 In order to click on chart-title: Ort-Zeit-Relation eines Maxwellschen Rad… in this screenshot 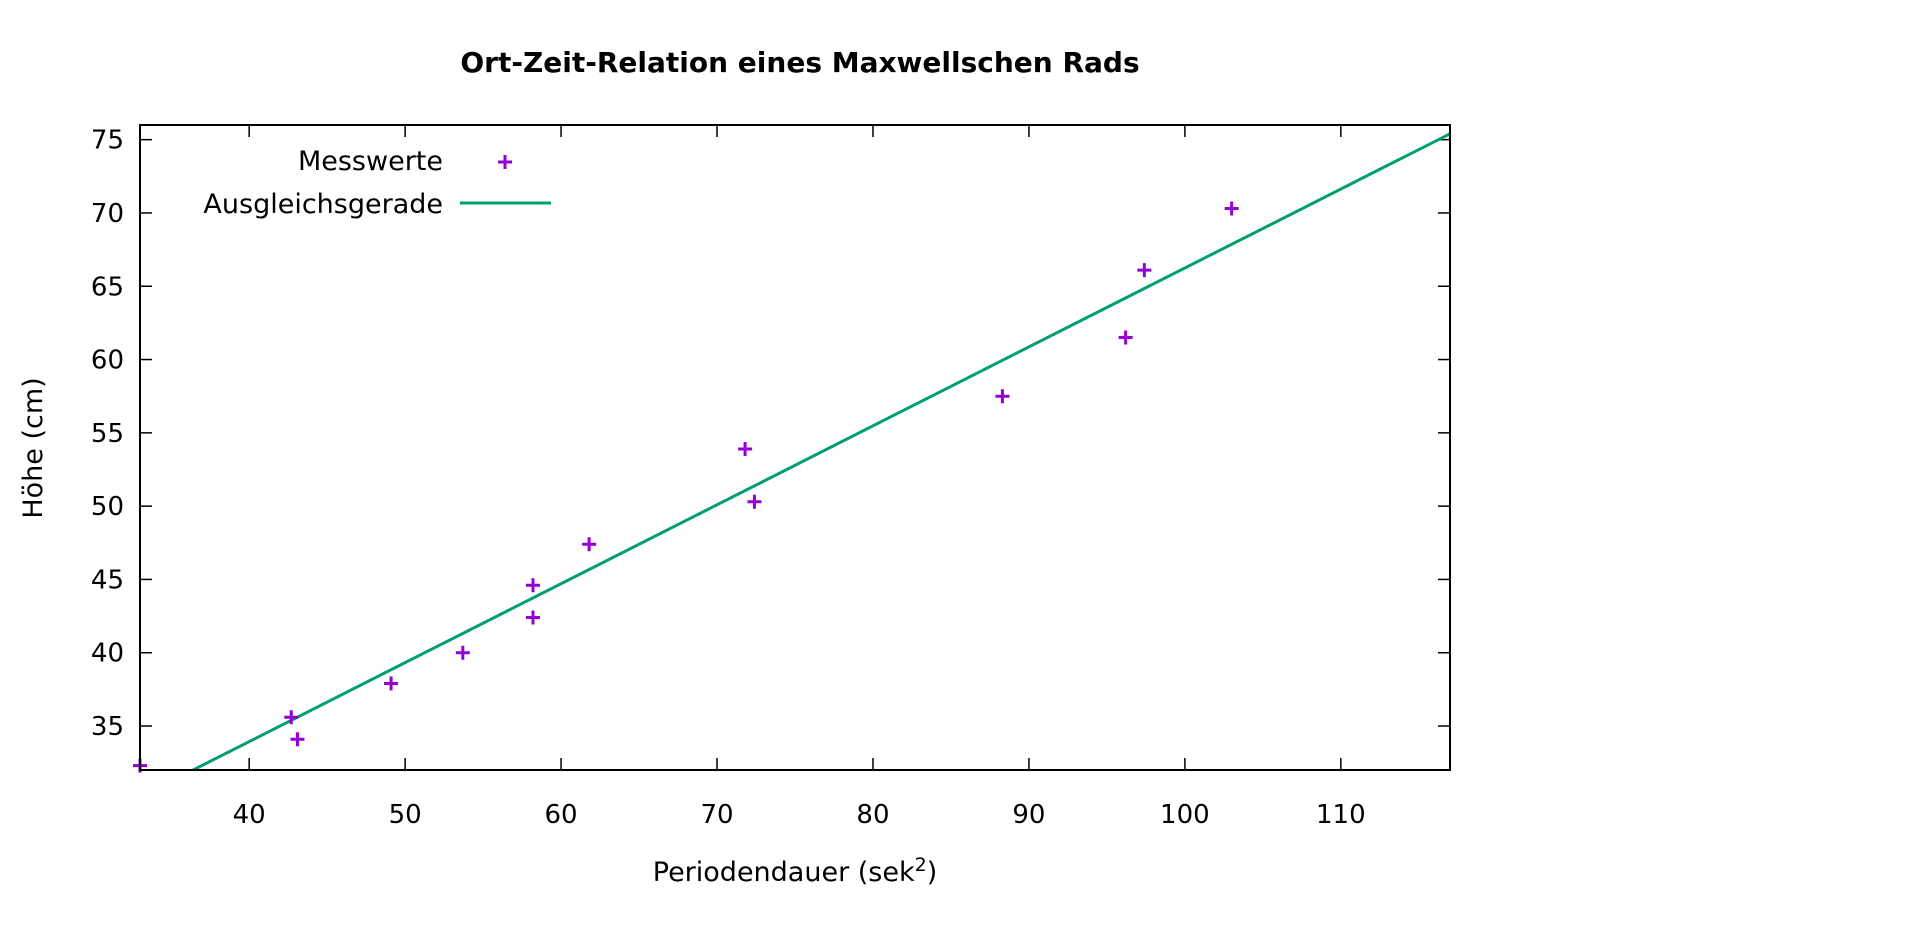, I will do `click(799, 62)`.